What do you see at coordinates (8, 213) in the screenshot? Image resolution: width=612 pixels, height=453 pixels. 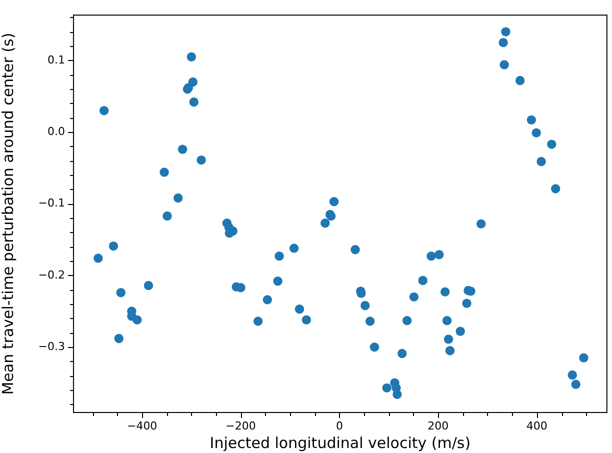 I see `y-axis-title: Mean travel-time perturbation around center (s)` at bounding box center [8, 213].